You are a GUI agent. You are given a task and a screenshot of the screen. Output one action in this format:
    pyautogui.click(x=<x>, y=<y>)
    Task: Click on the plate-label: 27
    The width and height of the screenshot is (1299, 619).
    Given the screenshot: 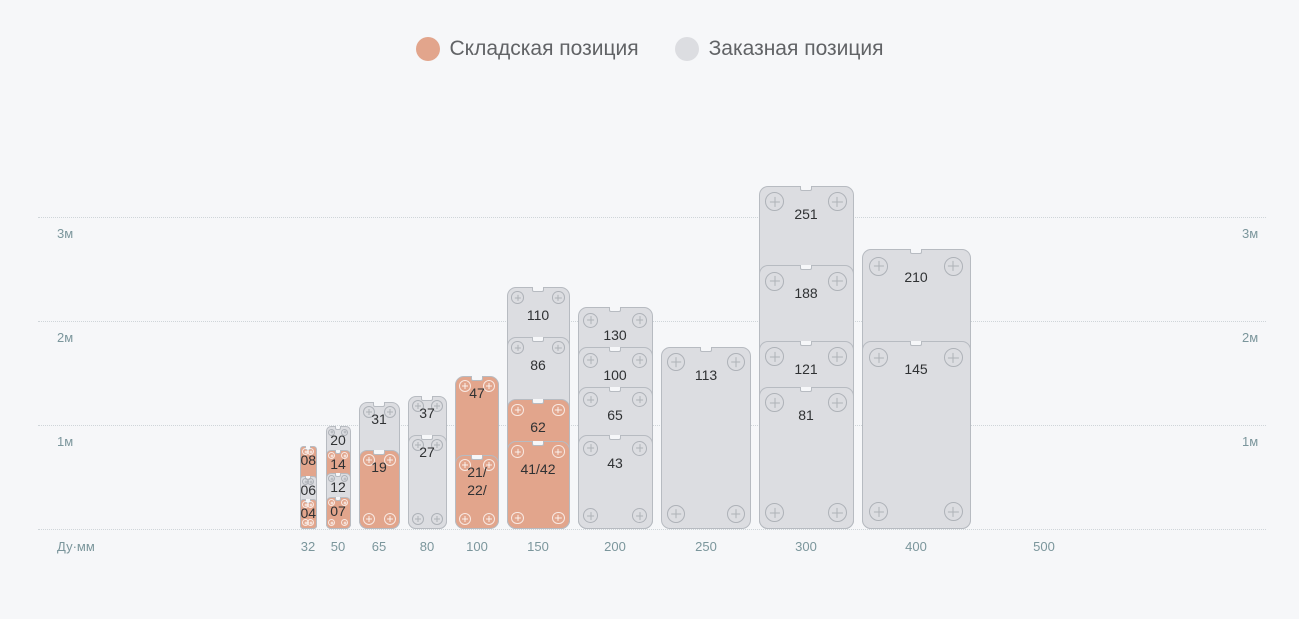 What is the action you would take?
    pyautogui.click(x=427, y=452)
    